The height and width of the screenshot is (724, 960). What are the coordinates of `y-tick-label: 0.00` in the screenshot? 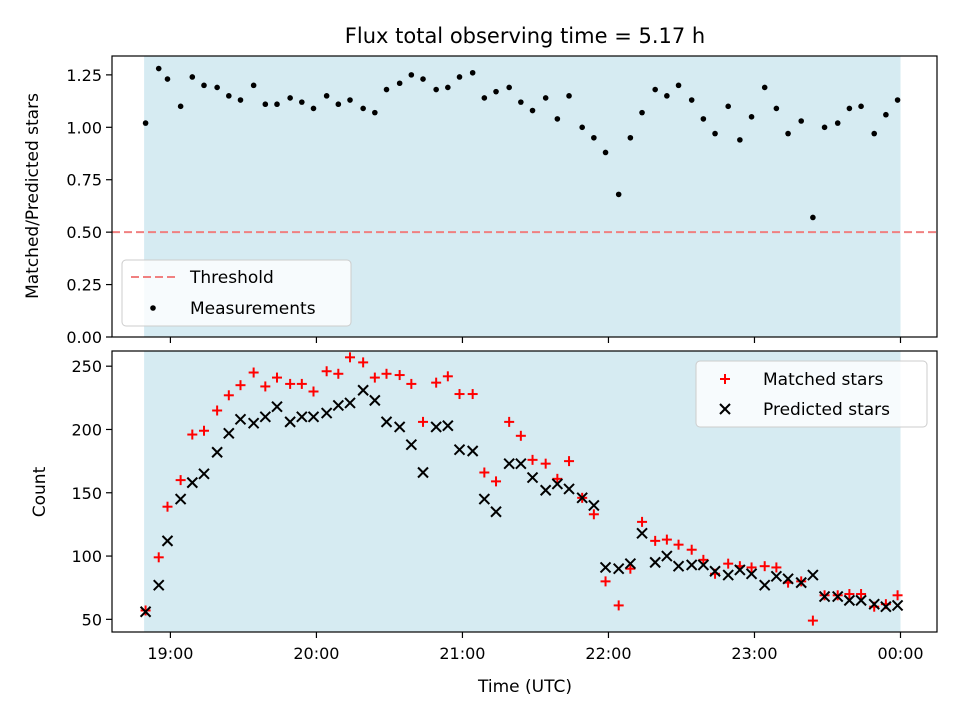 It's located at (84, 337).